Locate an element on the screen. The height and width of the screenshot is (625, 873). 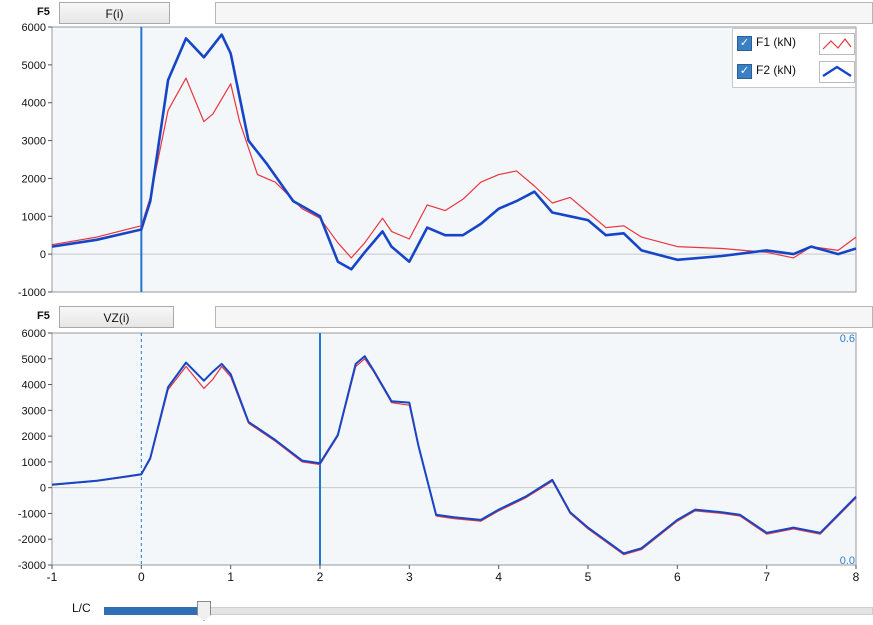
right-axis-max-label: 0.6 is located at coordinates (847, 339).